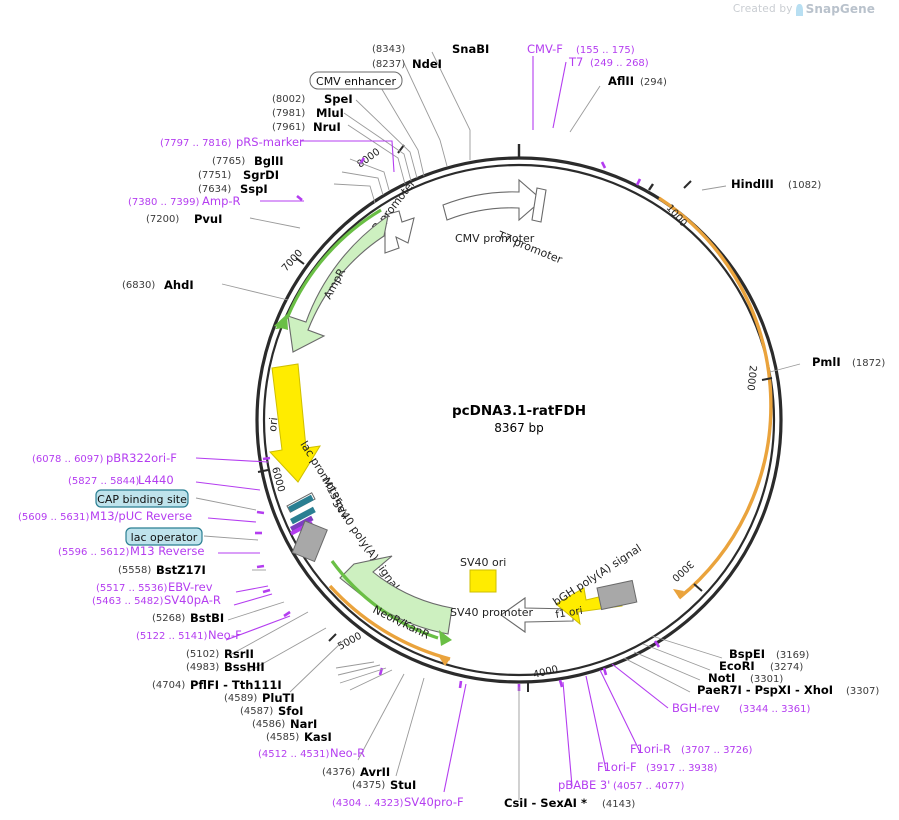 The height and width of the screenshot is (820, 899). What do you see at coordinates (826, 362) in the screenshot?
I see `enzyme-name: PmlI` at bounding box center [826, 362].